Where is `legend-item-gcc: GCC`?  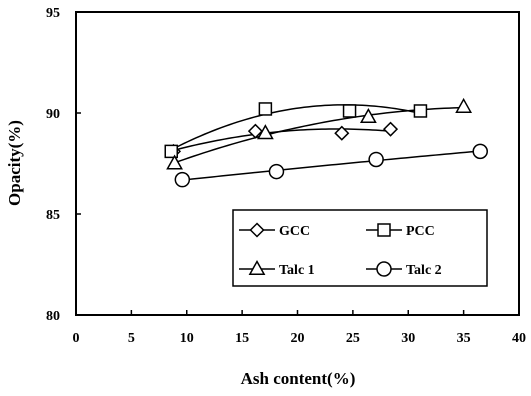 legend-item-gcc: GCC is located at coordinates (274, 230).